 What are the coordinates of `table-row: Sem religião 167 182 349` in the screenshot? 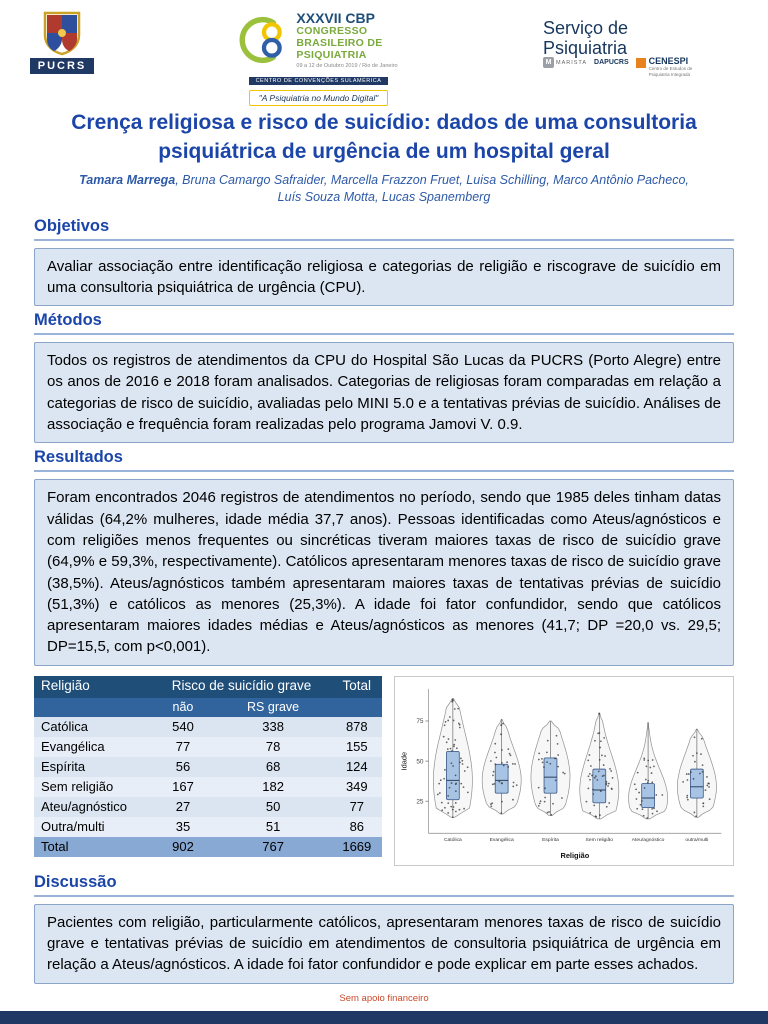 It's located at (208, 786).